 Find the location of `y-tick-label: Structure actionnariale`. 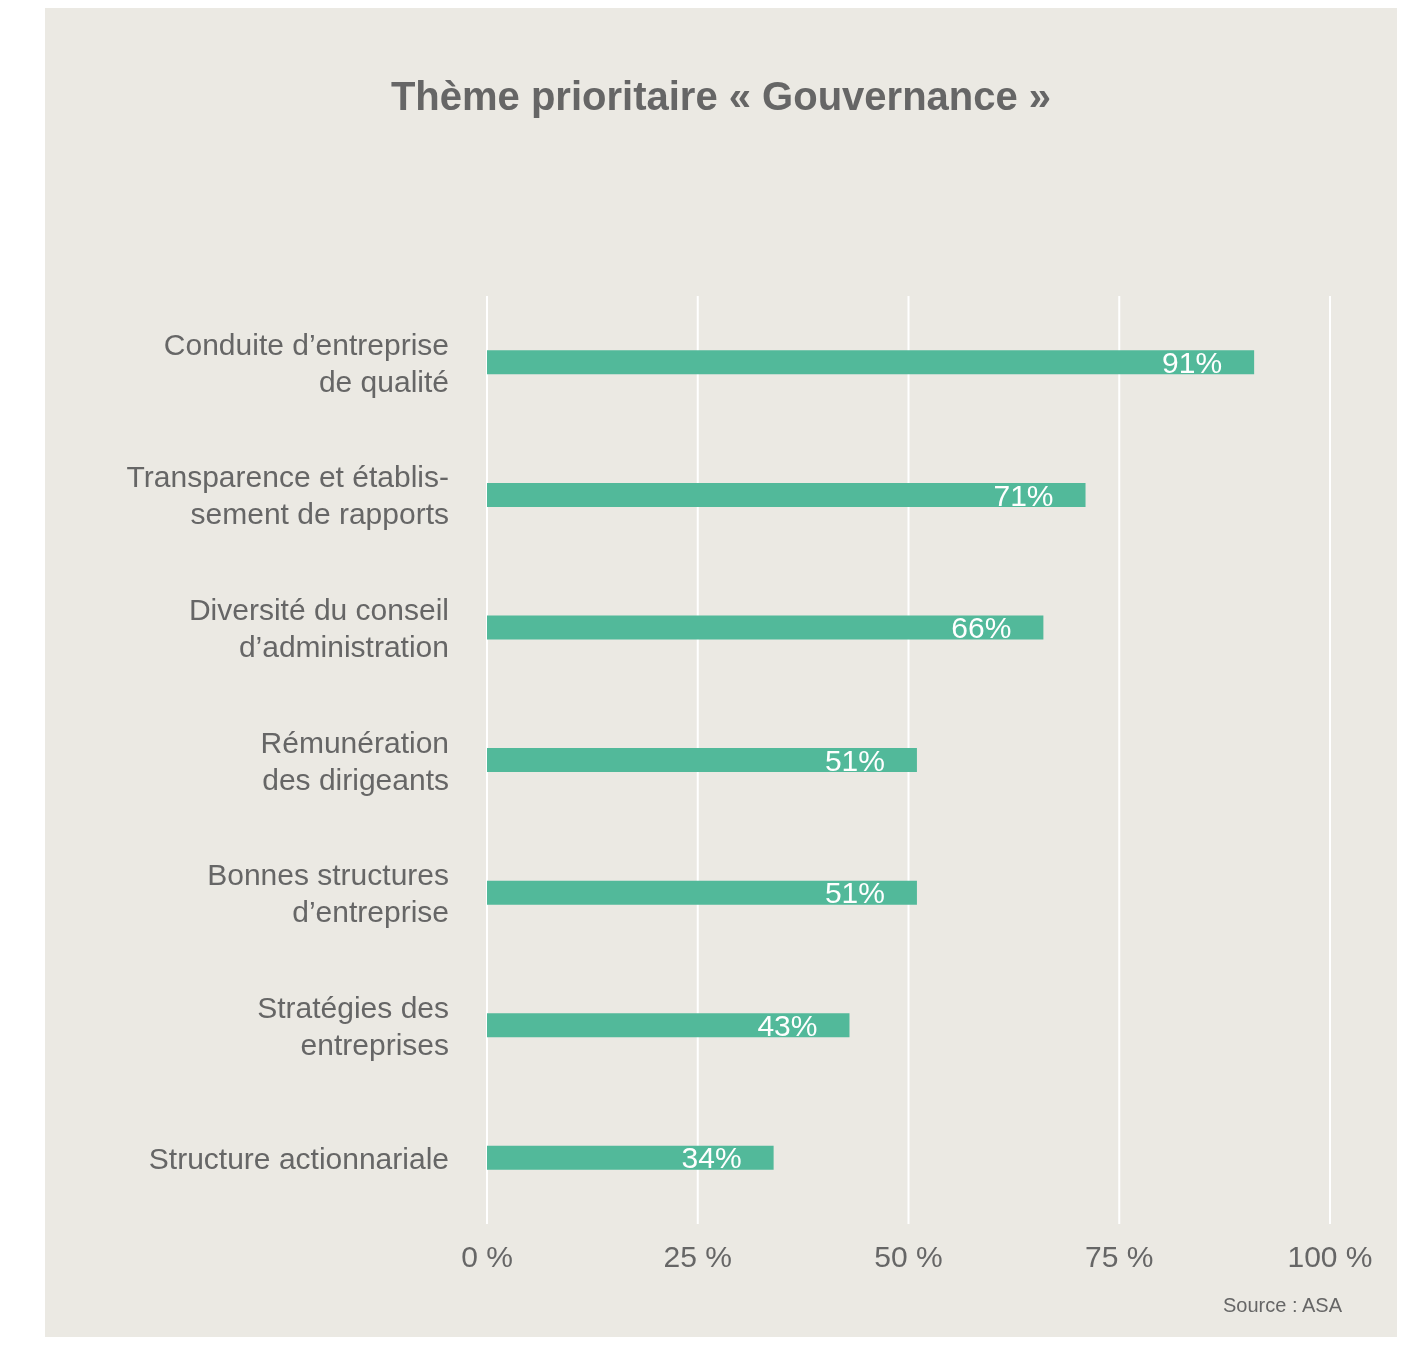

y-tick-label: Structure actionnariale is located at coordinates (298, 1158).